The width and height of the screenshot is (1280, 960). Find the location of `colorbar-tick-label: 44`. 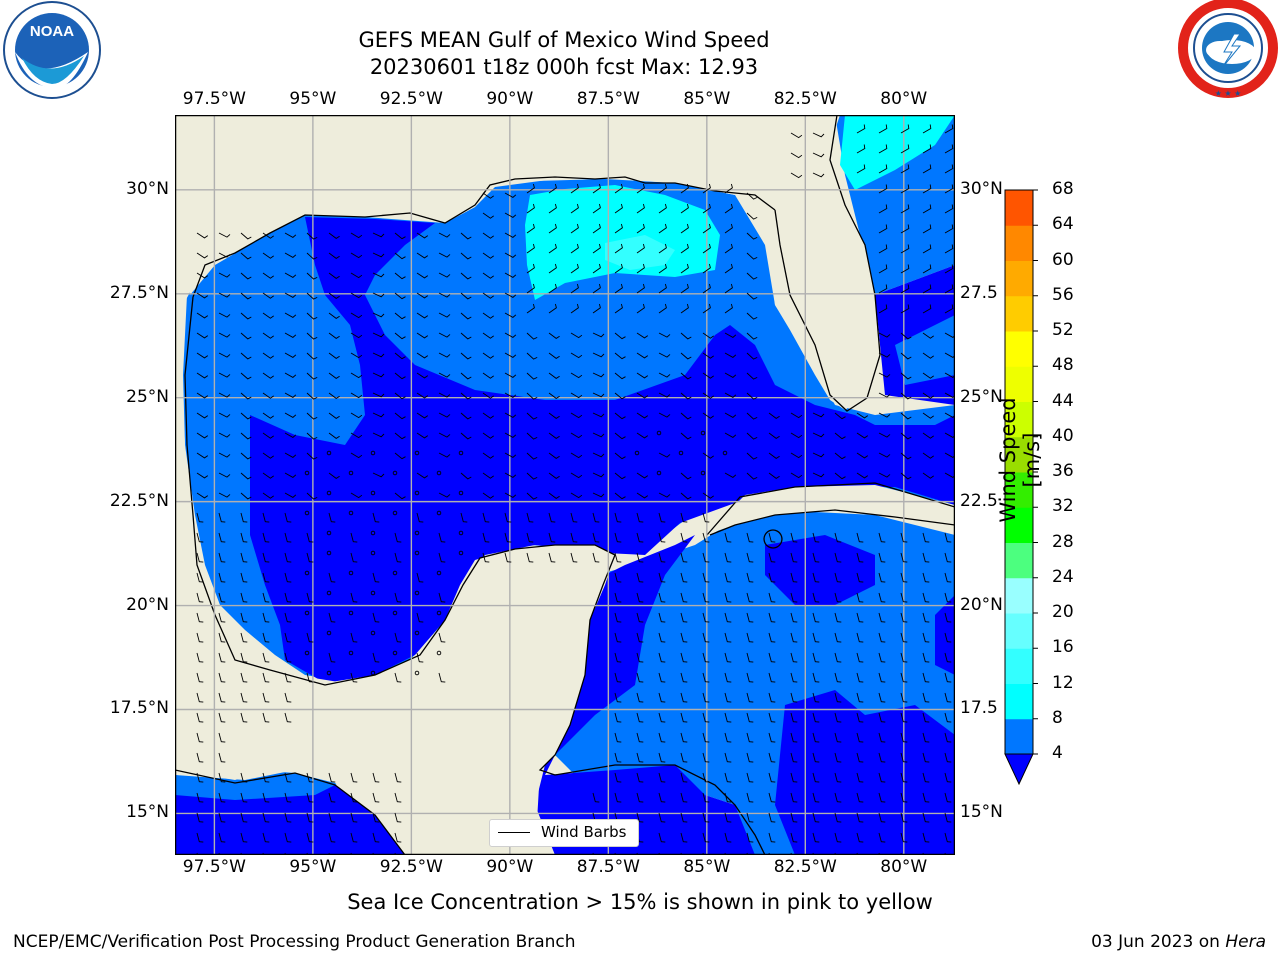

colorbar-tick-label: 44 is located at coordinates (1063, 400).